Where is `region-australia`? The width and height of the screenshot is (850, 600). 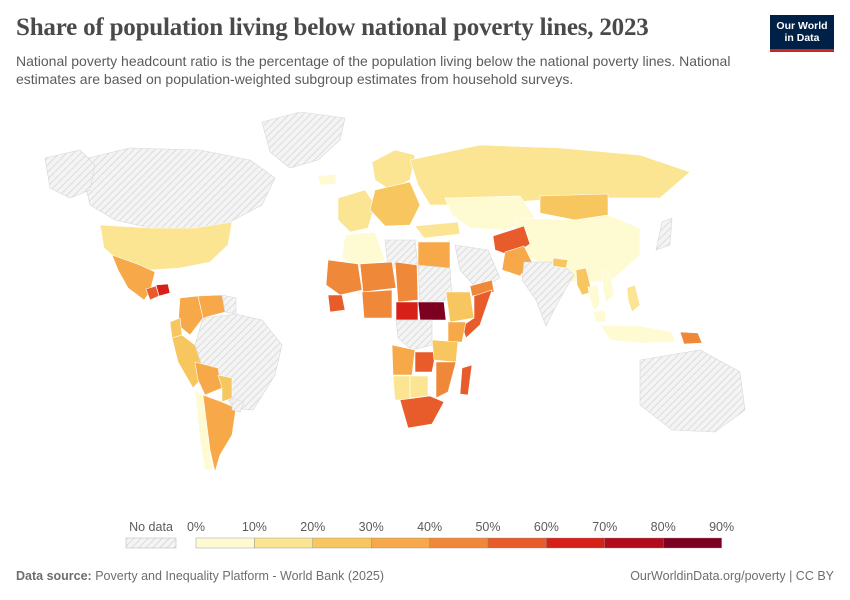 region-australia is located at coordinates (692, 391).